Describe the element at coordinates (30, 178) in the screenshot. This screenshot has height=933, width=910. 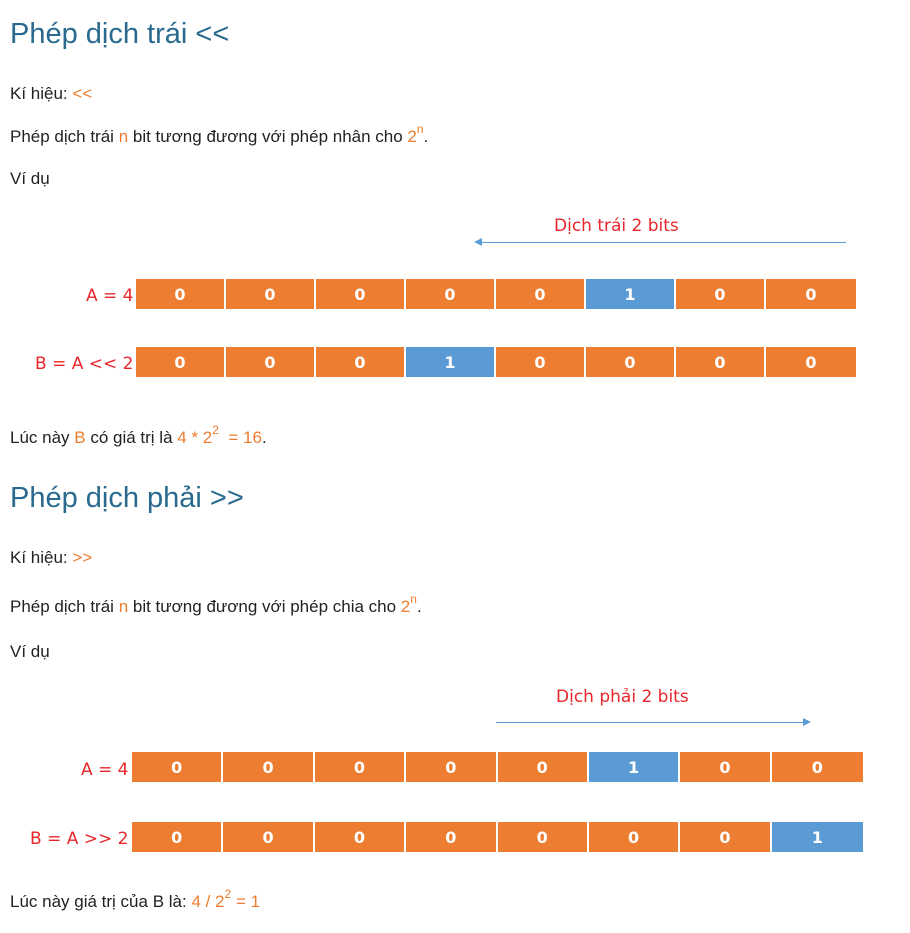
I see `left-example-label: Ví dụ` at that location.